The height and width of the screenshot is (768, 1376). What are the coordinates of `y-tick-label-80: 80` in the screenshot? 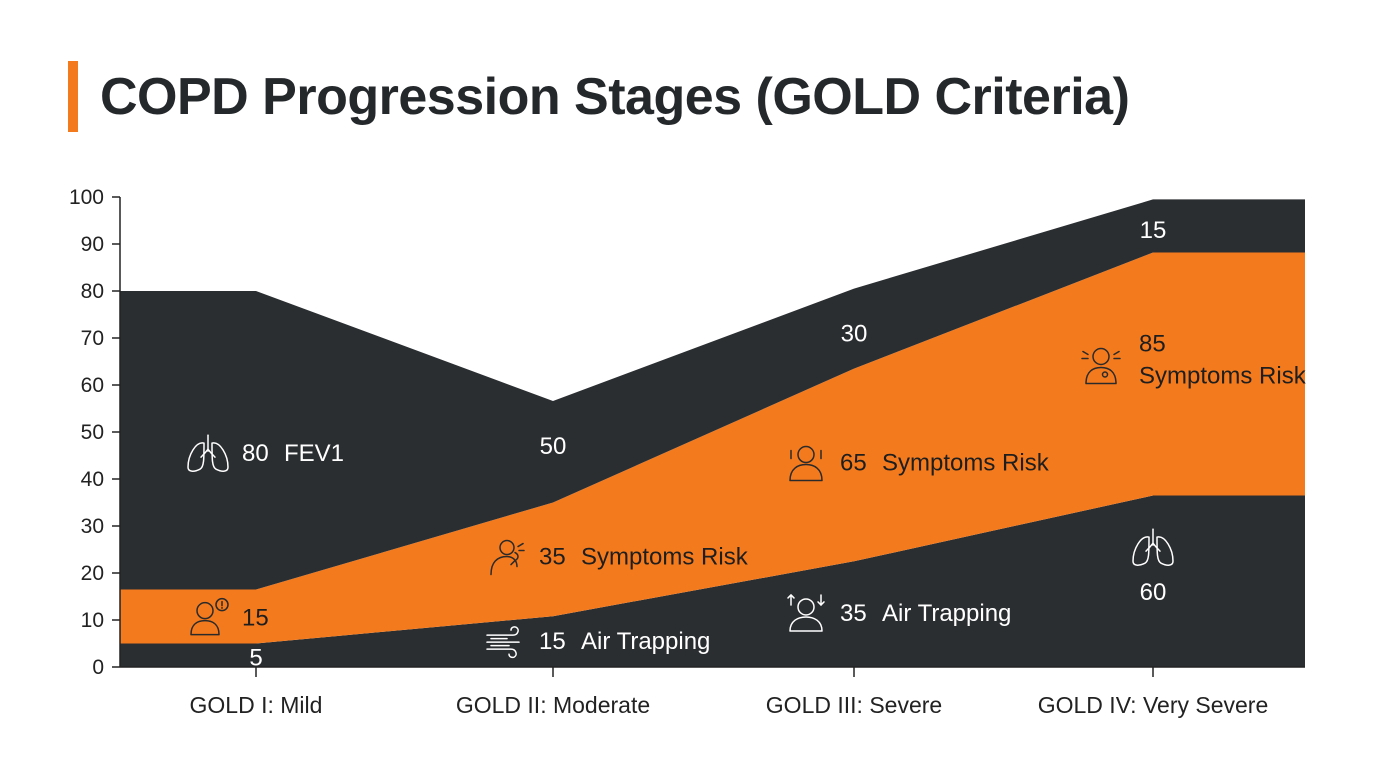 It's located at (92, 291).